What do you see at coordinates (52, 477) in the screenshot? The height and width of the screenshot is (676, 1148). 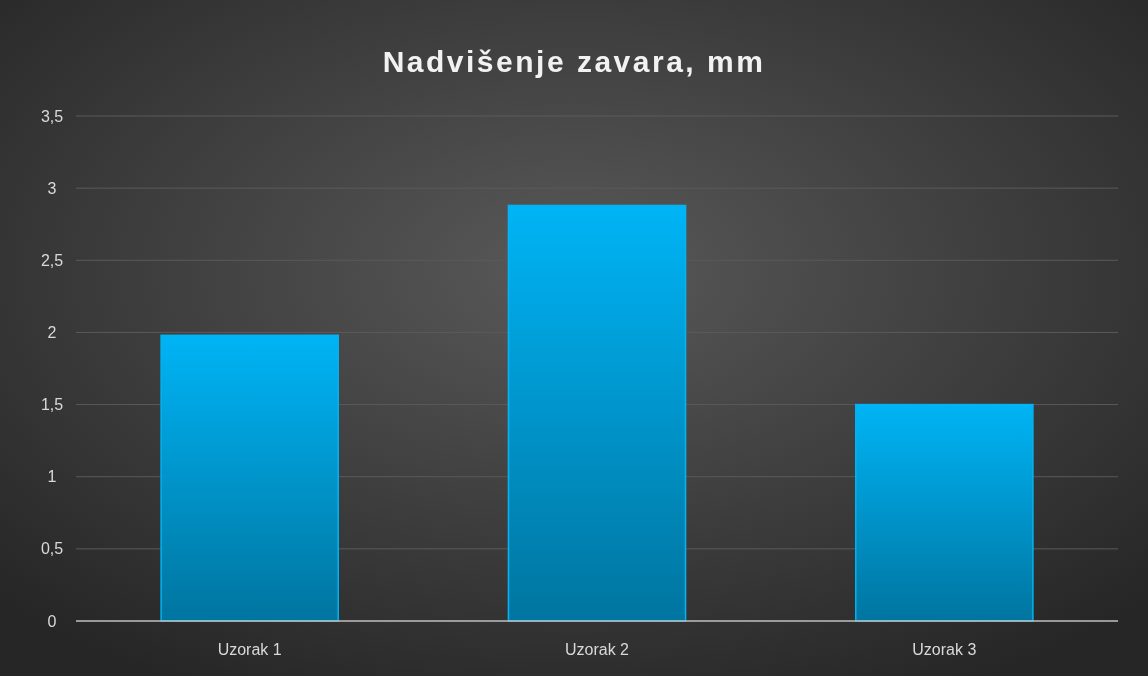 I see `y-tick-label: 1` at bounding box center [52, 477].